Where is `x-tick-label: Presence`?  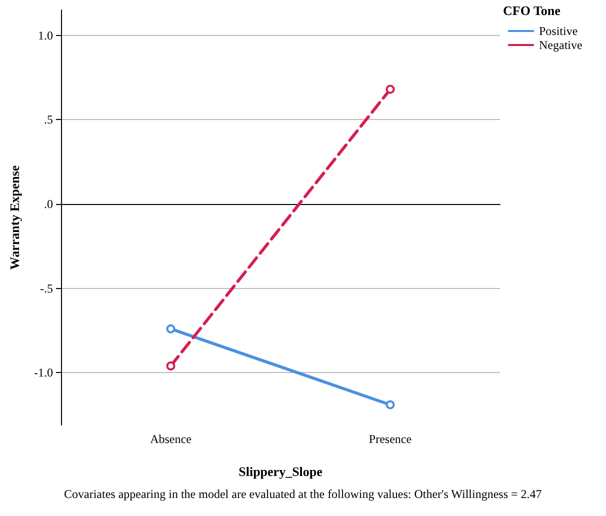
x-tick-label: Presence is located at coordinates (390, 439).